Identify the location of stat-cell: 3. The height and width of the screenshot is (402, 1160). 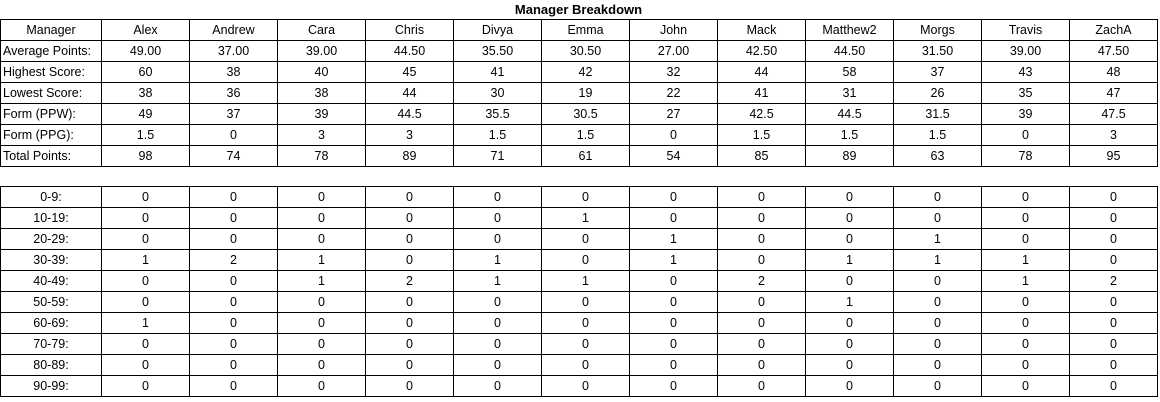
(409, 135).